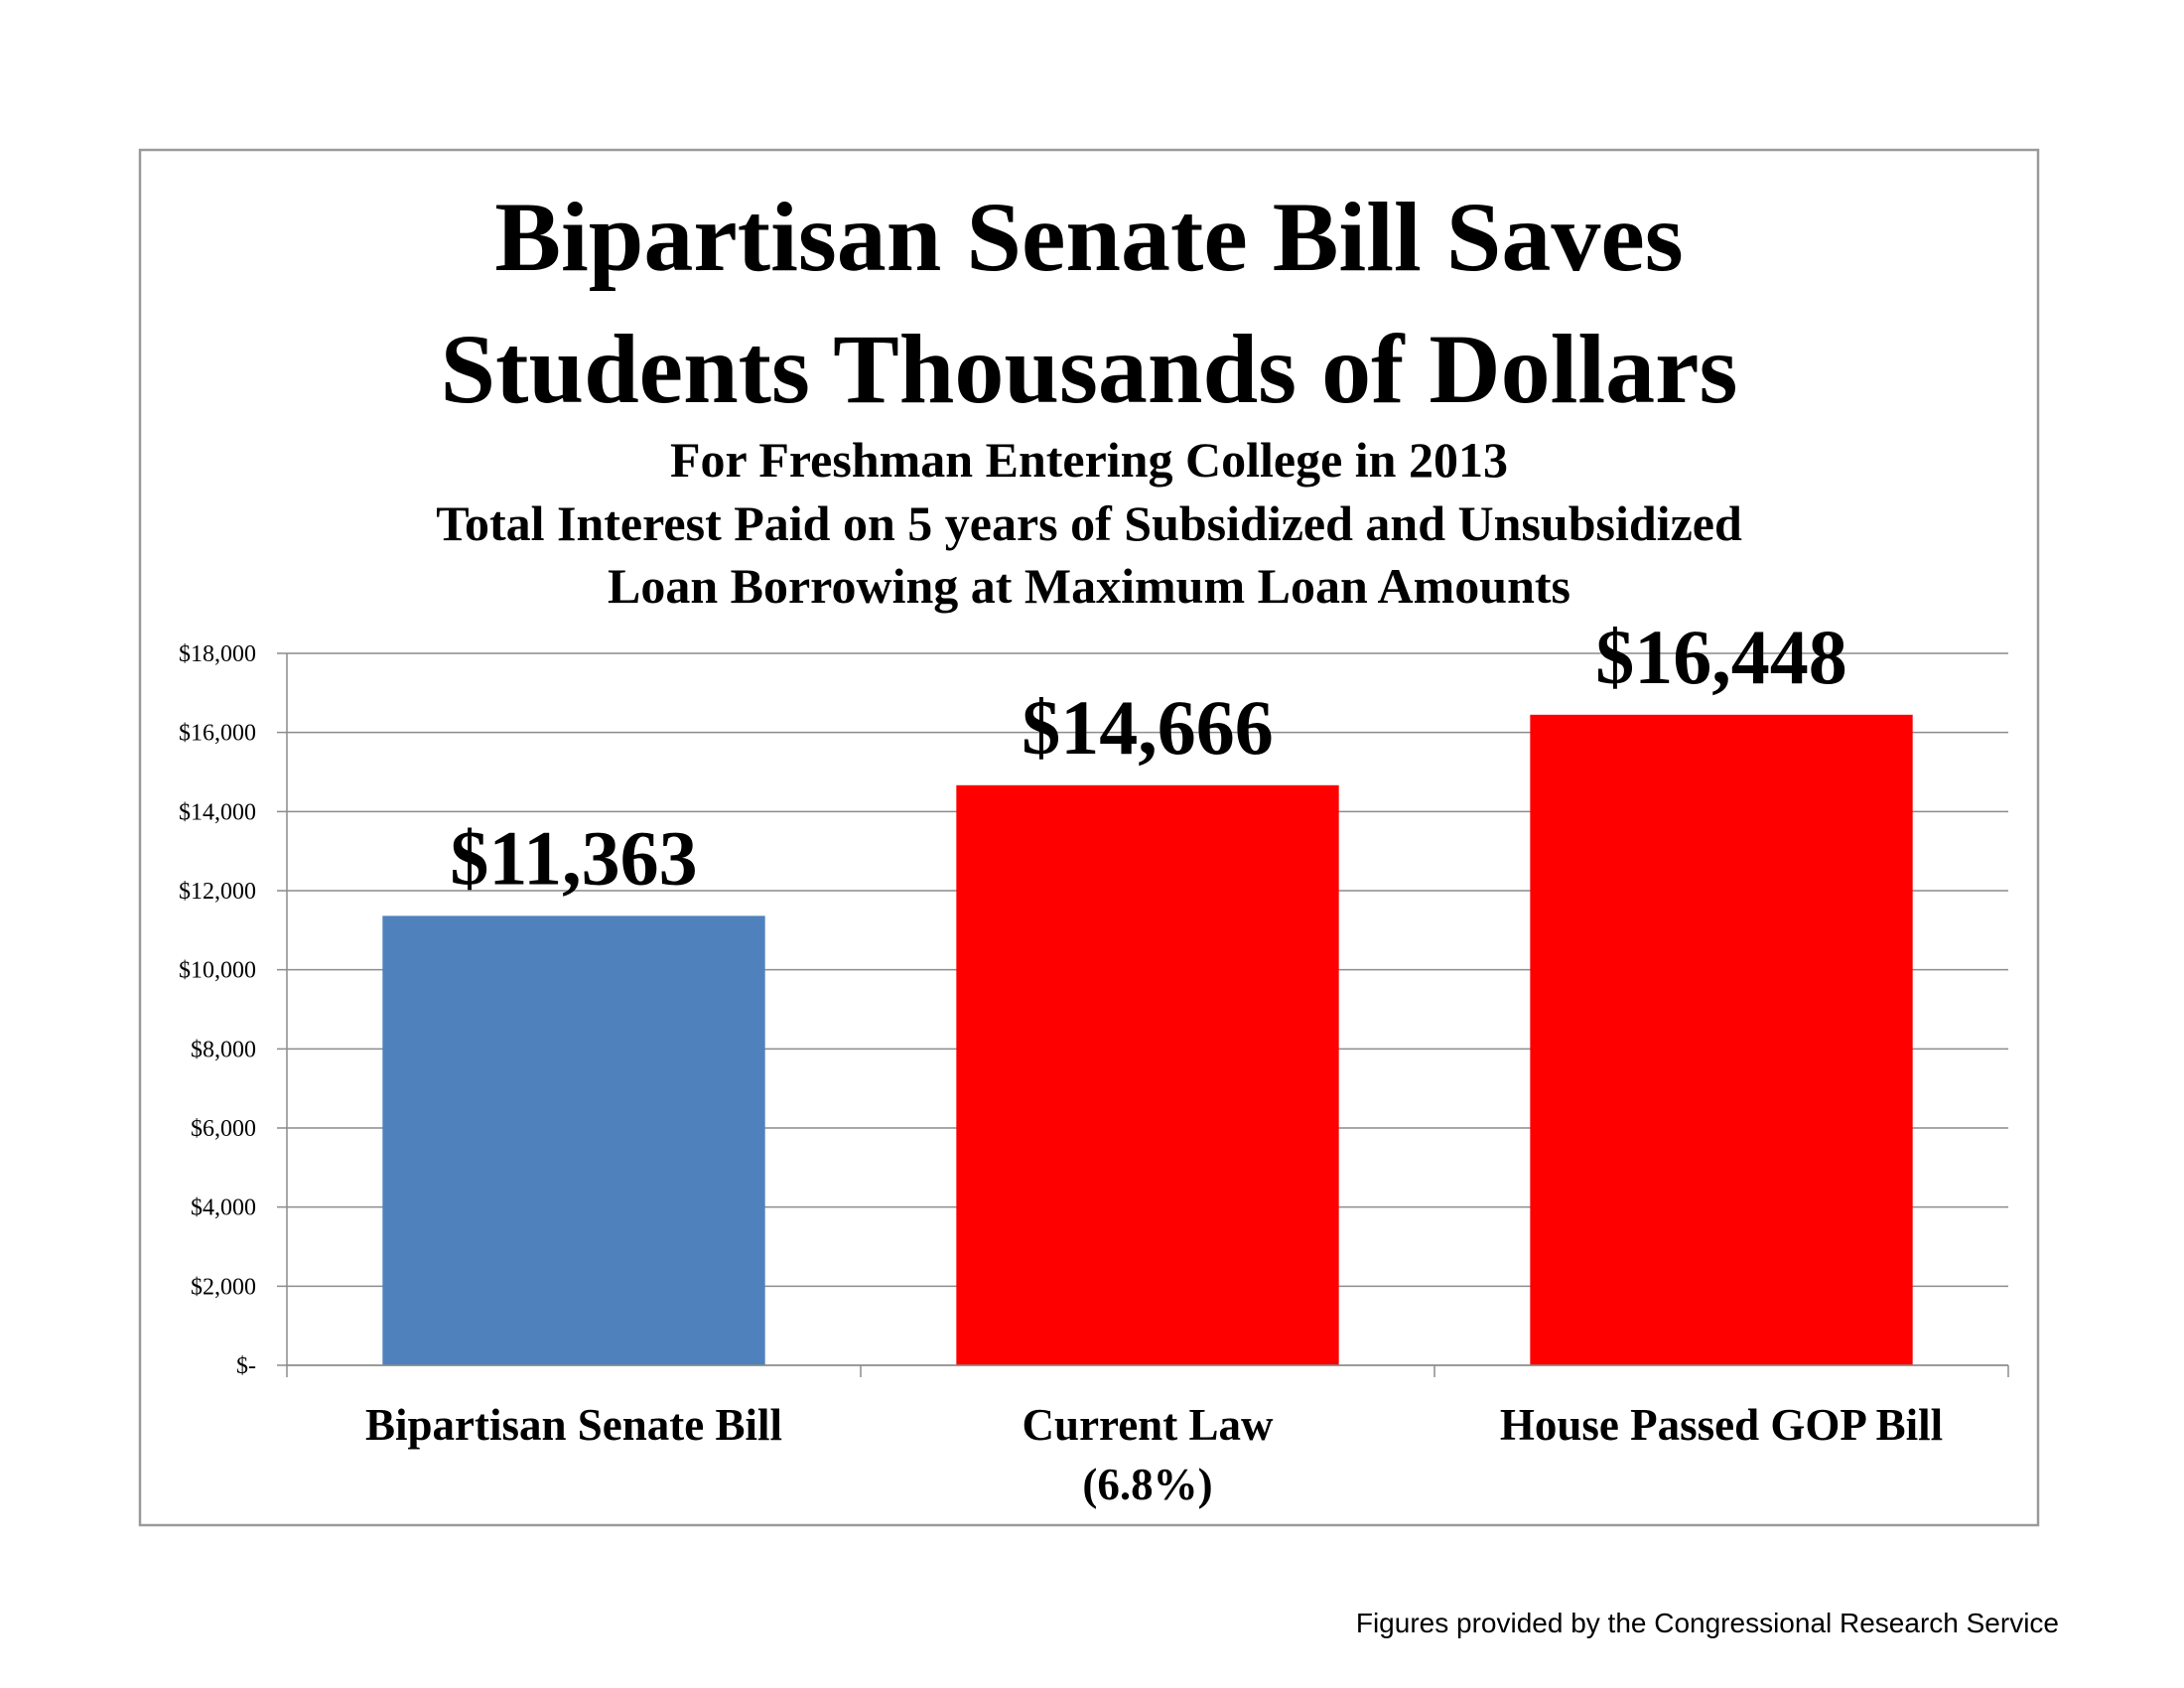 This screenshot has height=1688, width=2184. What do you see at coordinates (1721, 657) in the screenshot?
I see `value-label: $16,448` at bounding box center [1721, 657].